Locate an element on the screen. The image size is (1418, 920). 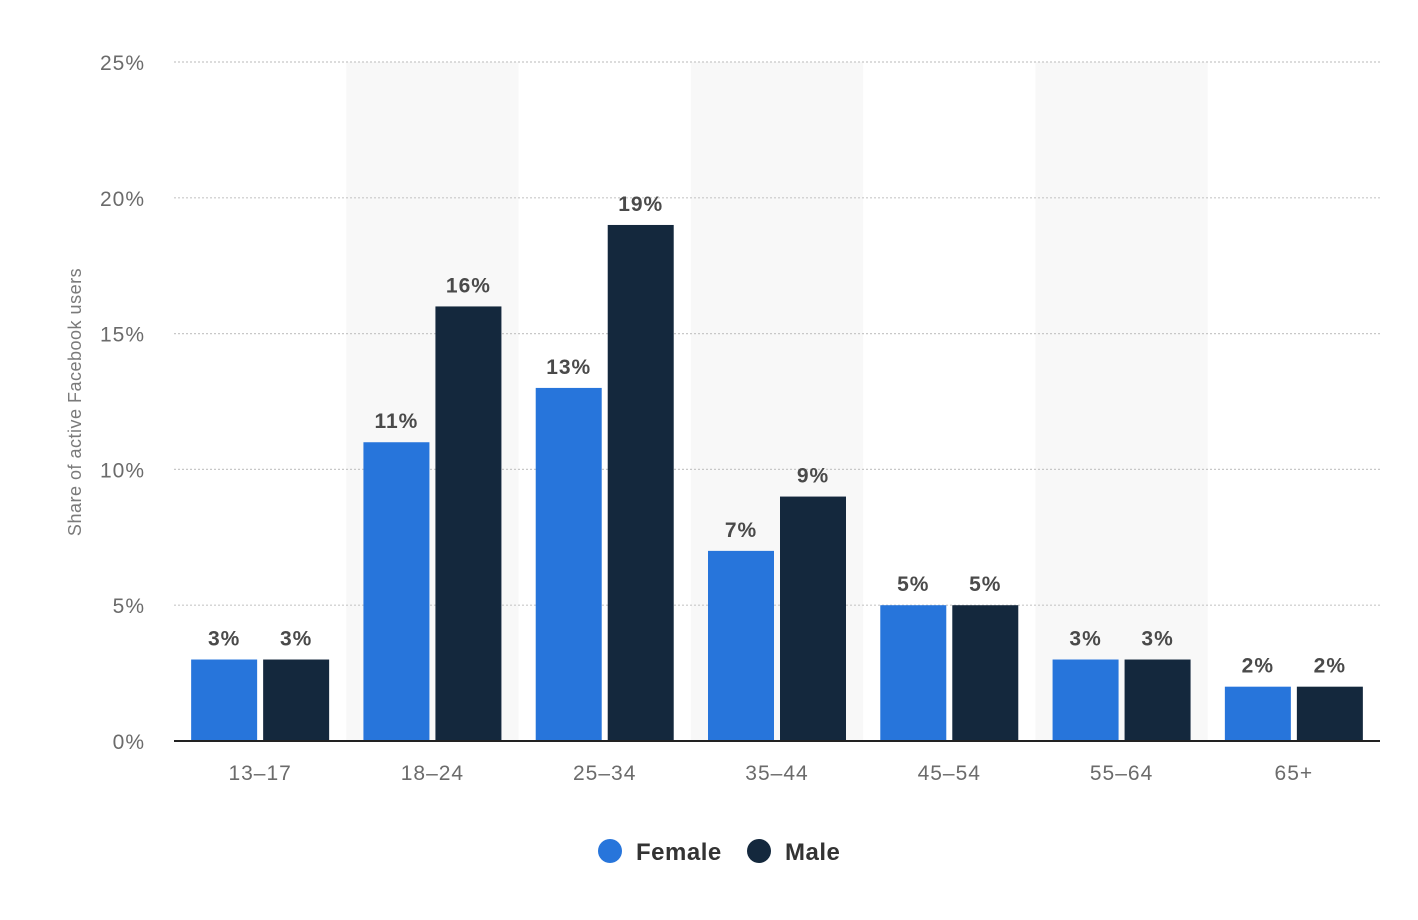
x-tick-label: 35–44 is located at coordinates (776, 773).